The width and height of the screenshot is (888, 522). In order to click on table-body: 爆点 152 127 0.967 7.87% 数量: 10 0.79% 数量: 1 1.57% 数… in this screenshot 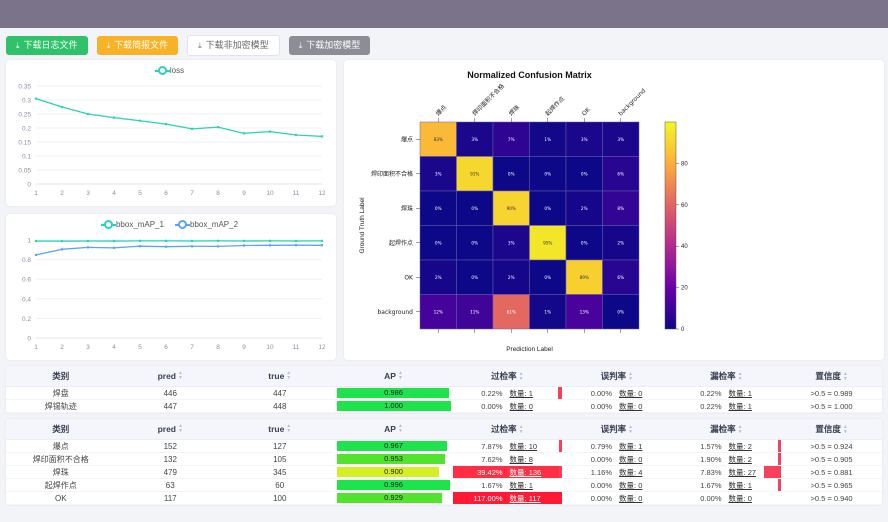, I will do `click(444, 472)`.